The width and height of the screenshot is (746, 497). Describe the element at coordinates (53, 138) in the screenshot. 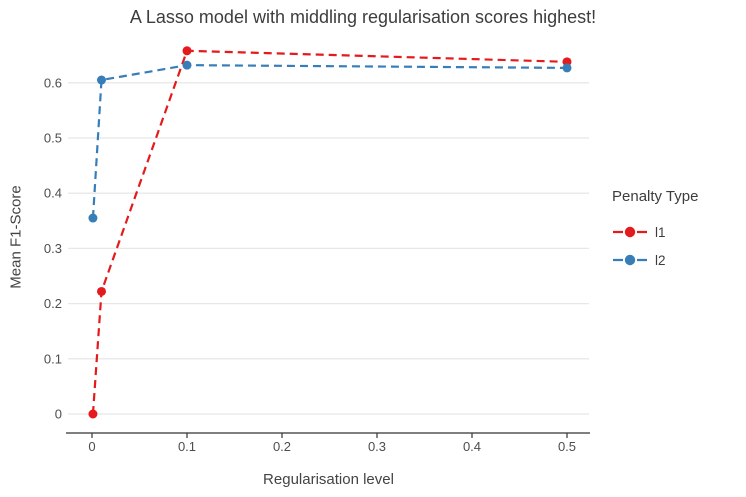

I see `y-tick-label: 0.5` at that location.